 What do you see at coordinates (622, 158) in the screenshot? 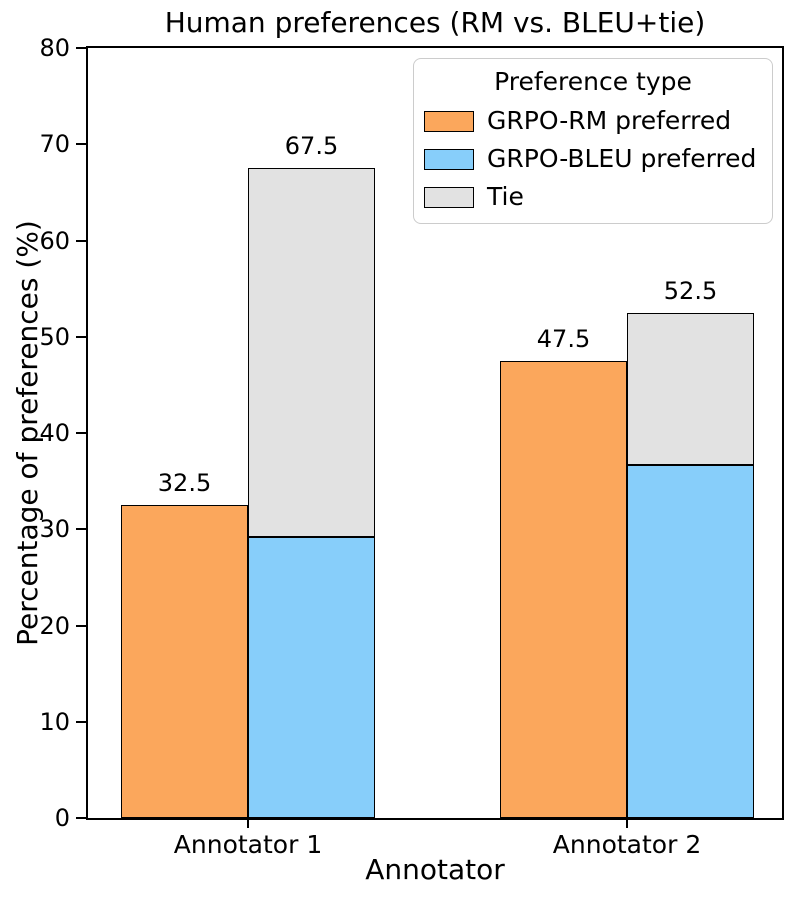
I see `legend-label-grpo-bleu: GRPO-BLEU preferred` at bounding box center [622, 158].